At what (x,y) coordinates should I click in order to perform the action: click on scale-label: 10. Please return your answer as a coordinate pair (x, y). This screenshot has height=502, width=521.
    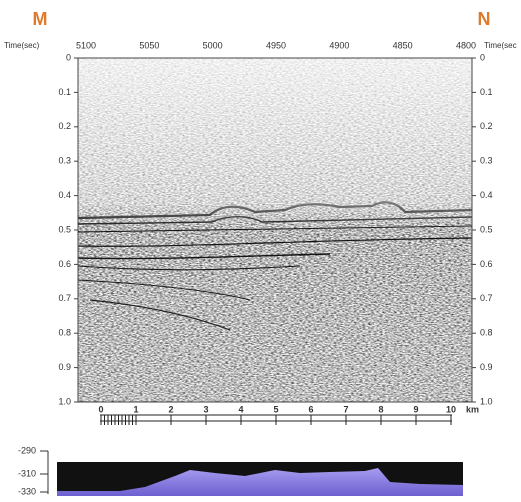
    Looking at the image, I should click on (451, 409).